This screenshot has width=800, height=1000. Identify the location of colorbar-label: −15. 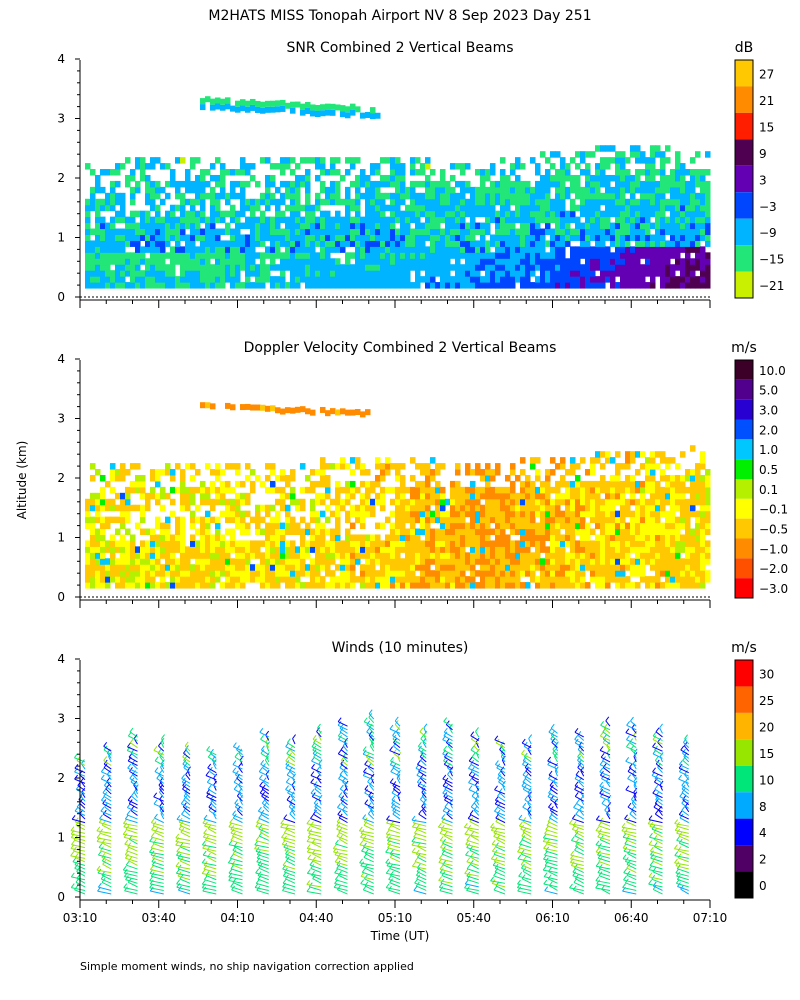
(771, 260).